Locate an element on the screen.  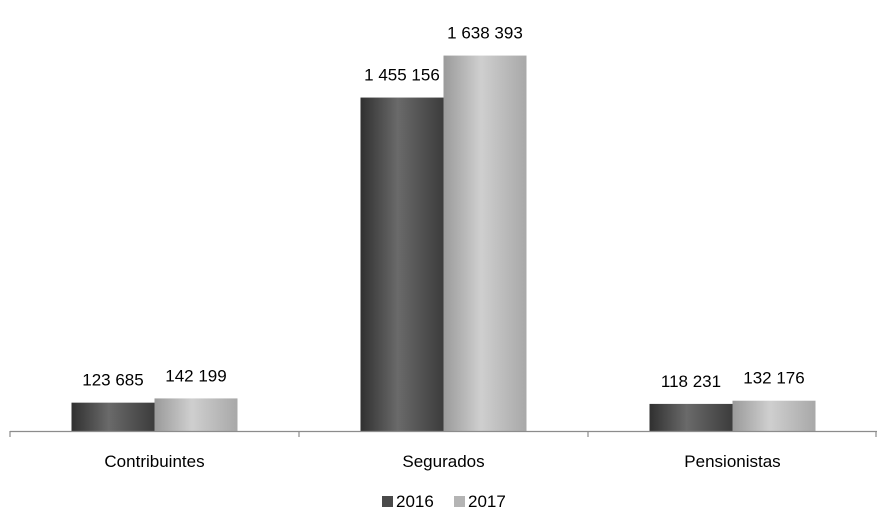
category-label-segurados: Segurados is located at coordinates (443, 461).